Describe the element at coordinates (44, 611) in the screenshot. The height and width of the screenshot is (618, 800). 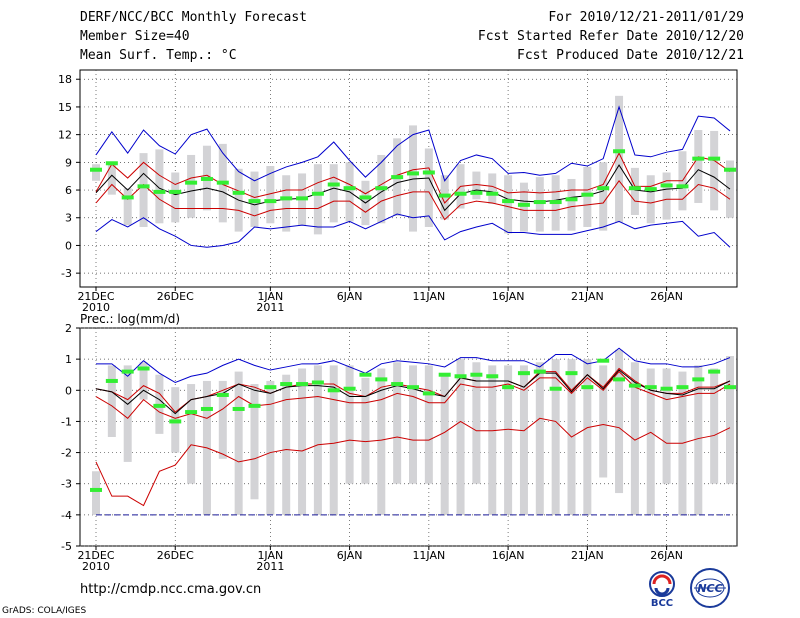
I see `grads-credit: GrADS: COLA/IGES` at that location.